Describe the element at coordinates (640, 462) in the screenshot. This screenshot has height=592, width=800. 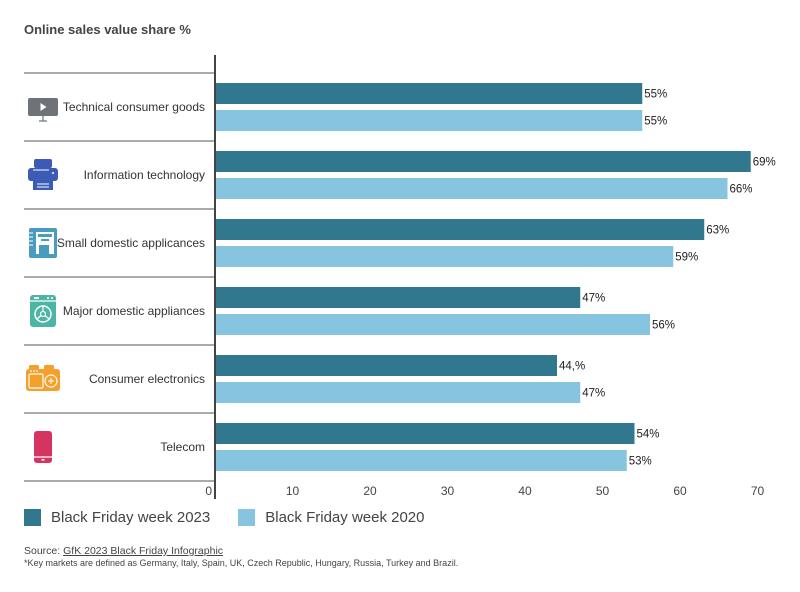
I see `value-label: 53%` at that location.